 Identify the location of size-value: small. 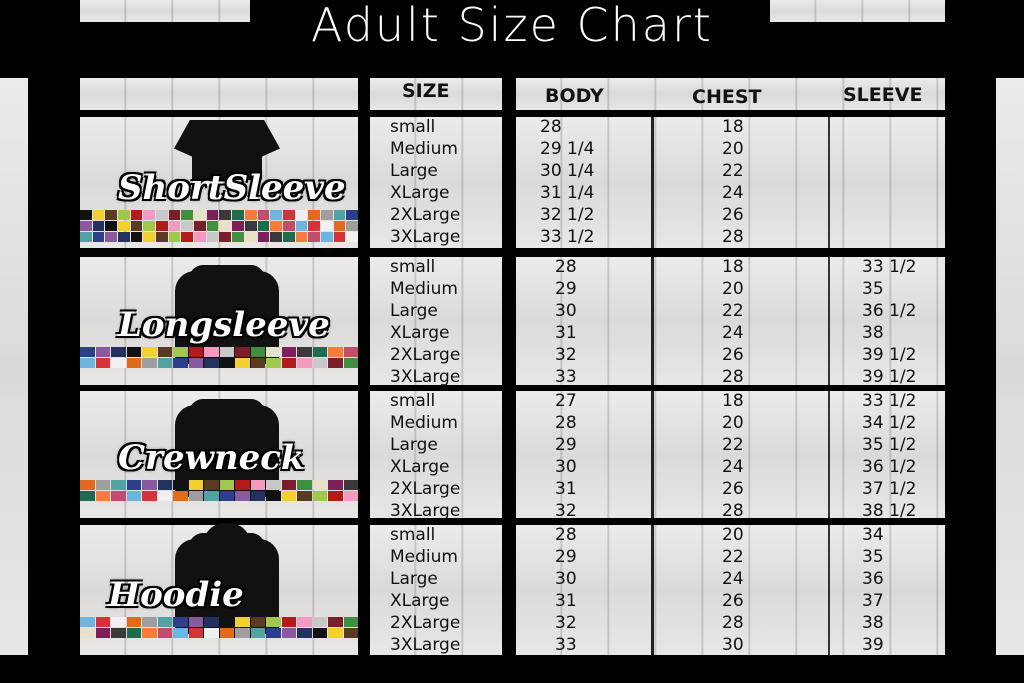
(413, 535).